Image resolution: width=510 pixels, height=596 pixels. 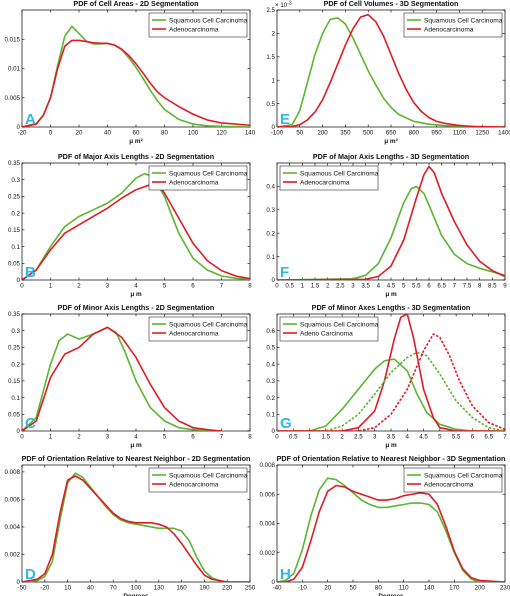 What do you see at coordinates (326, 437) in the screenshot?
I see `x-tick-label: 1.5` at bounding box center [326, 437].